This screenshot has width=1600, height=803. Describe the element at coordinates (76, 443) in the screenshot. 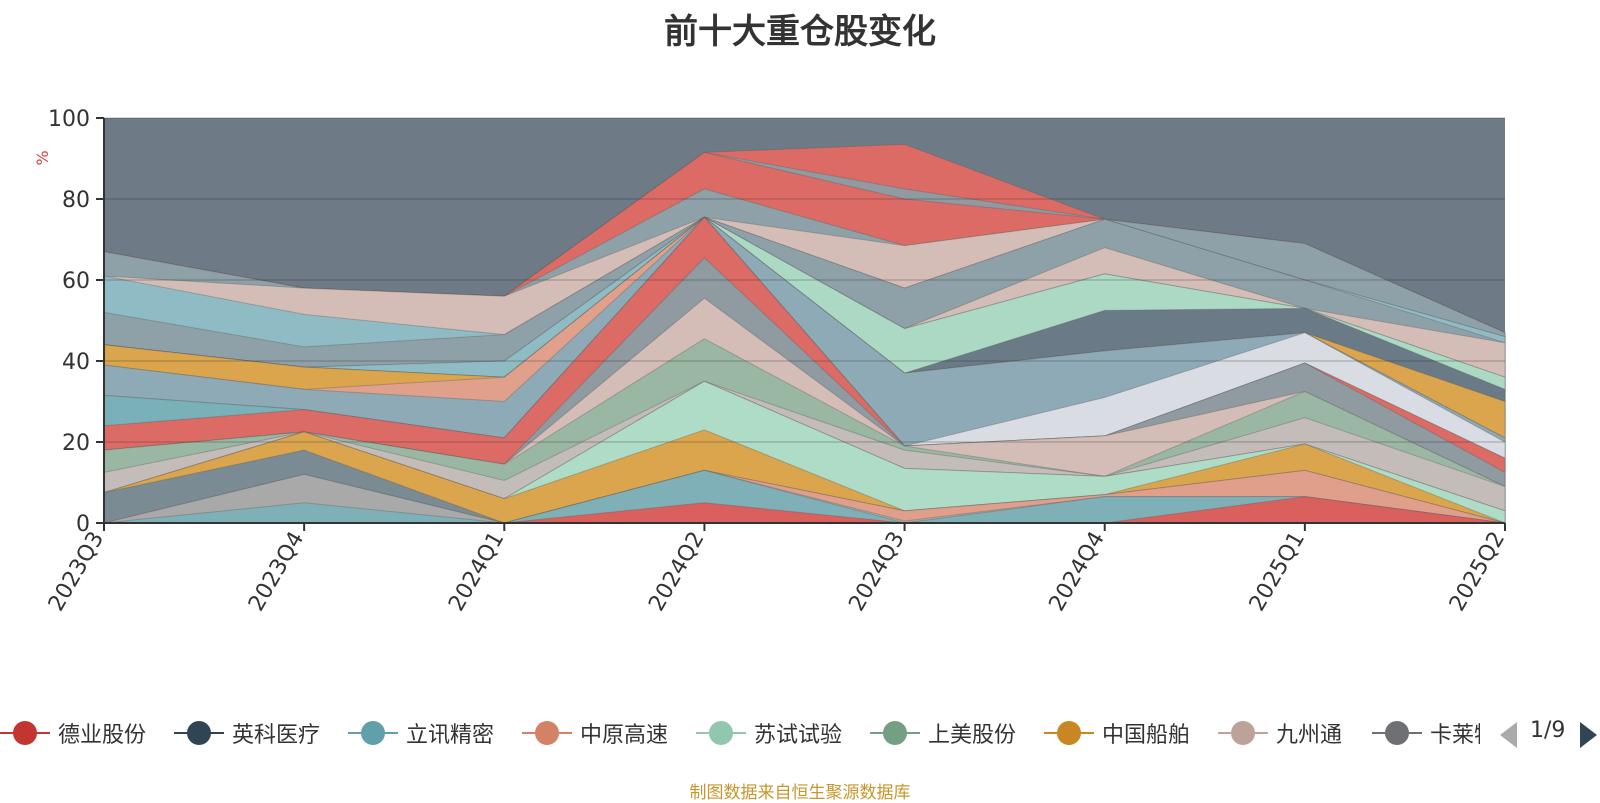

I see `y-tick-label: 20` at that location.